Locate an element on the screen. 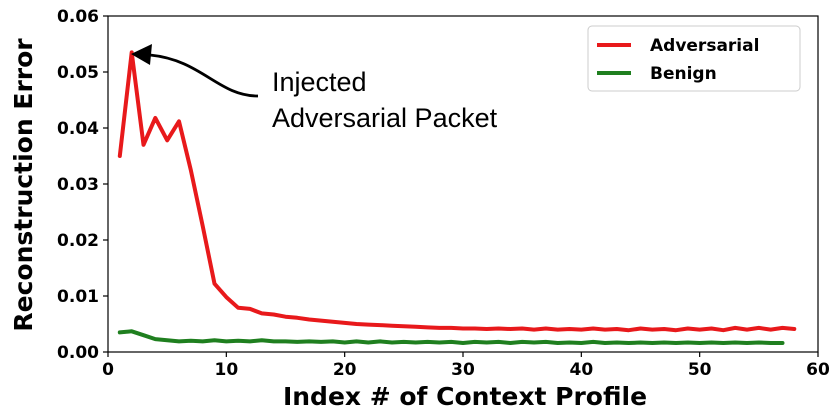 This screenshot has width=830, height=418. annotation-arrow is located at coordinates (204, 75).